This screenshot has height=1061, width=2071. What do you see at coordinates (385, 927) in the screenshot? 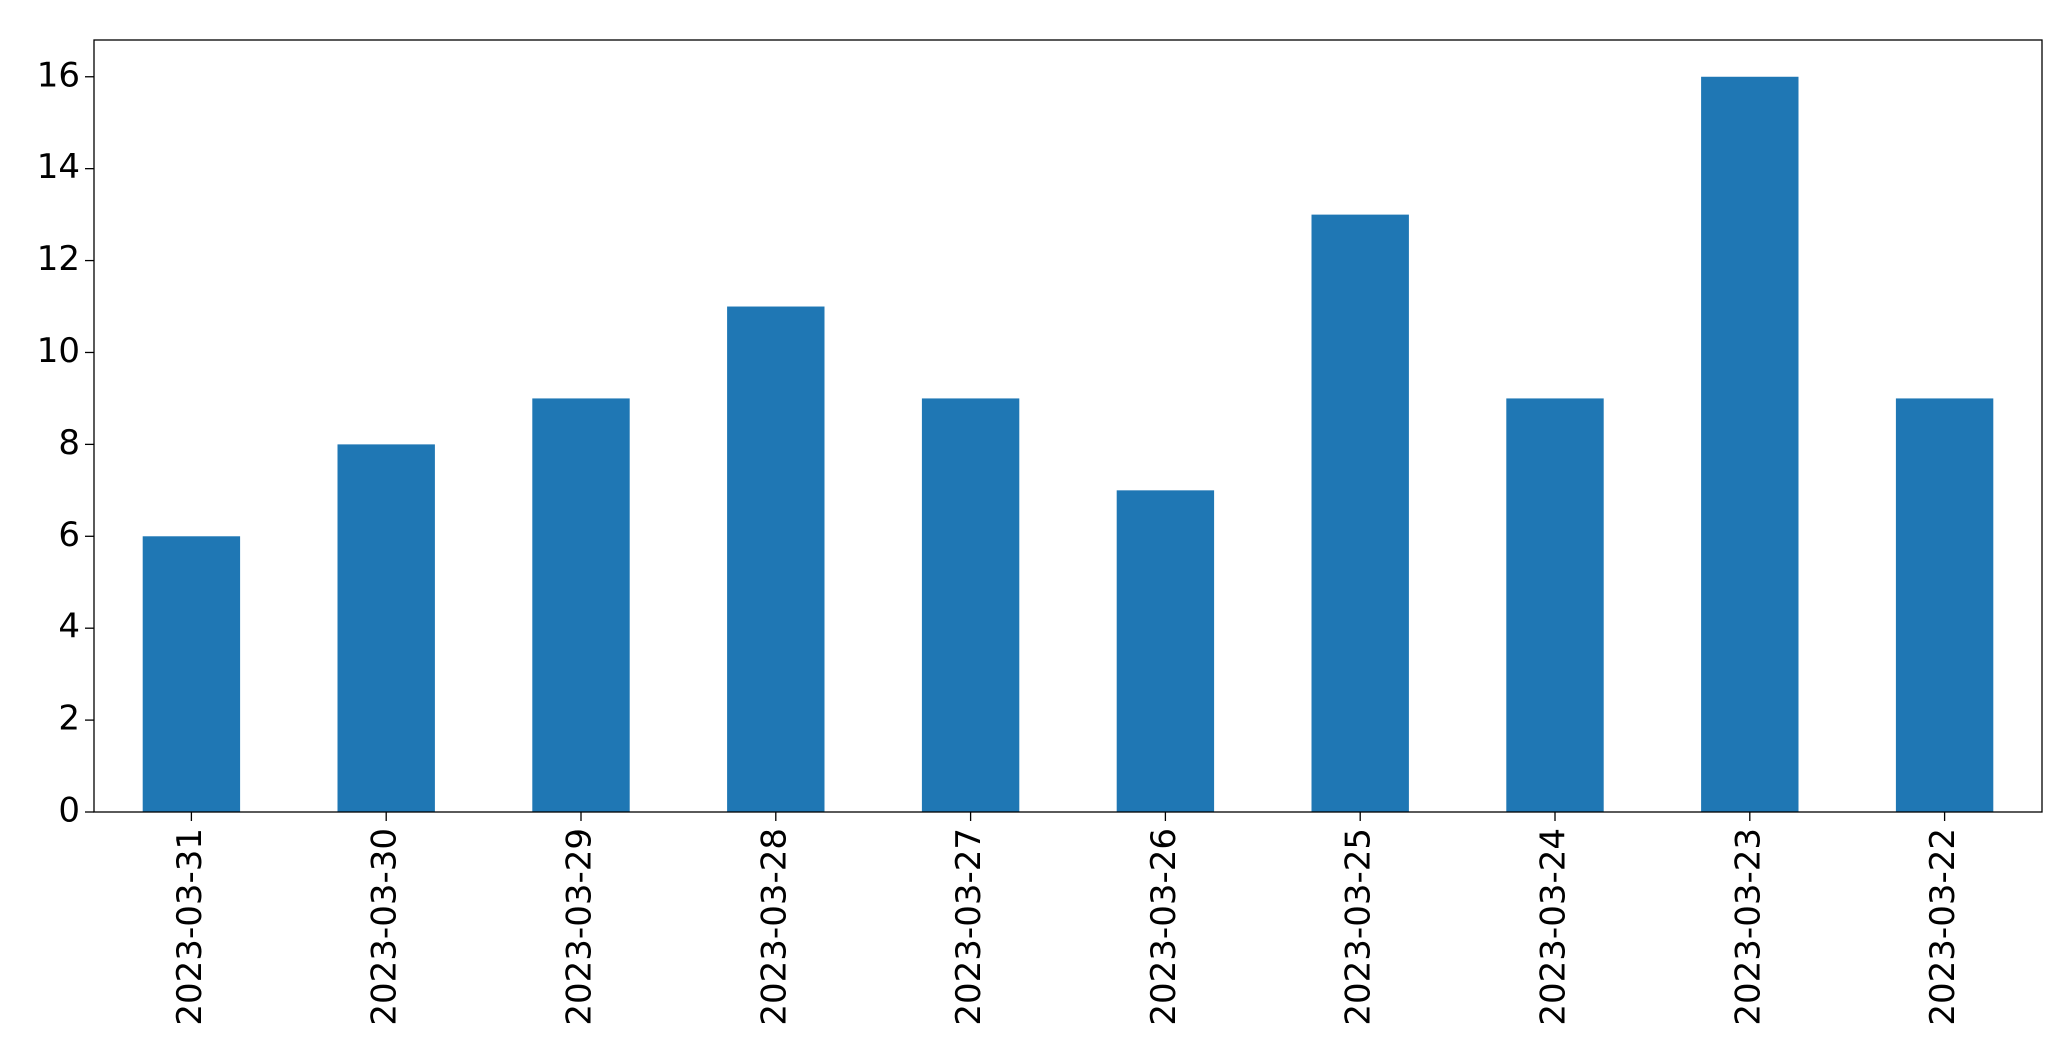
I see `x-tick-label: 2023-03-30` at bounding box center [385, 927].